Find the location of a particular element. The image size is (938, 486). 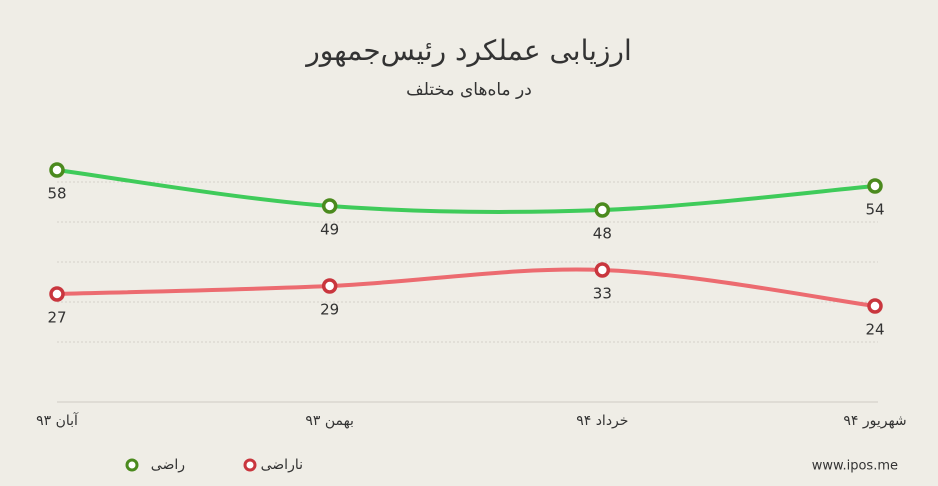

legend-label: راضی is located at coordinates (168, 465).